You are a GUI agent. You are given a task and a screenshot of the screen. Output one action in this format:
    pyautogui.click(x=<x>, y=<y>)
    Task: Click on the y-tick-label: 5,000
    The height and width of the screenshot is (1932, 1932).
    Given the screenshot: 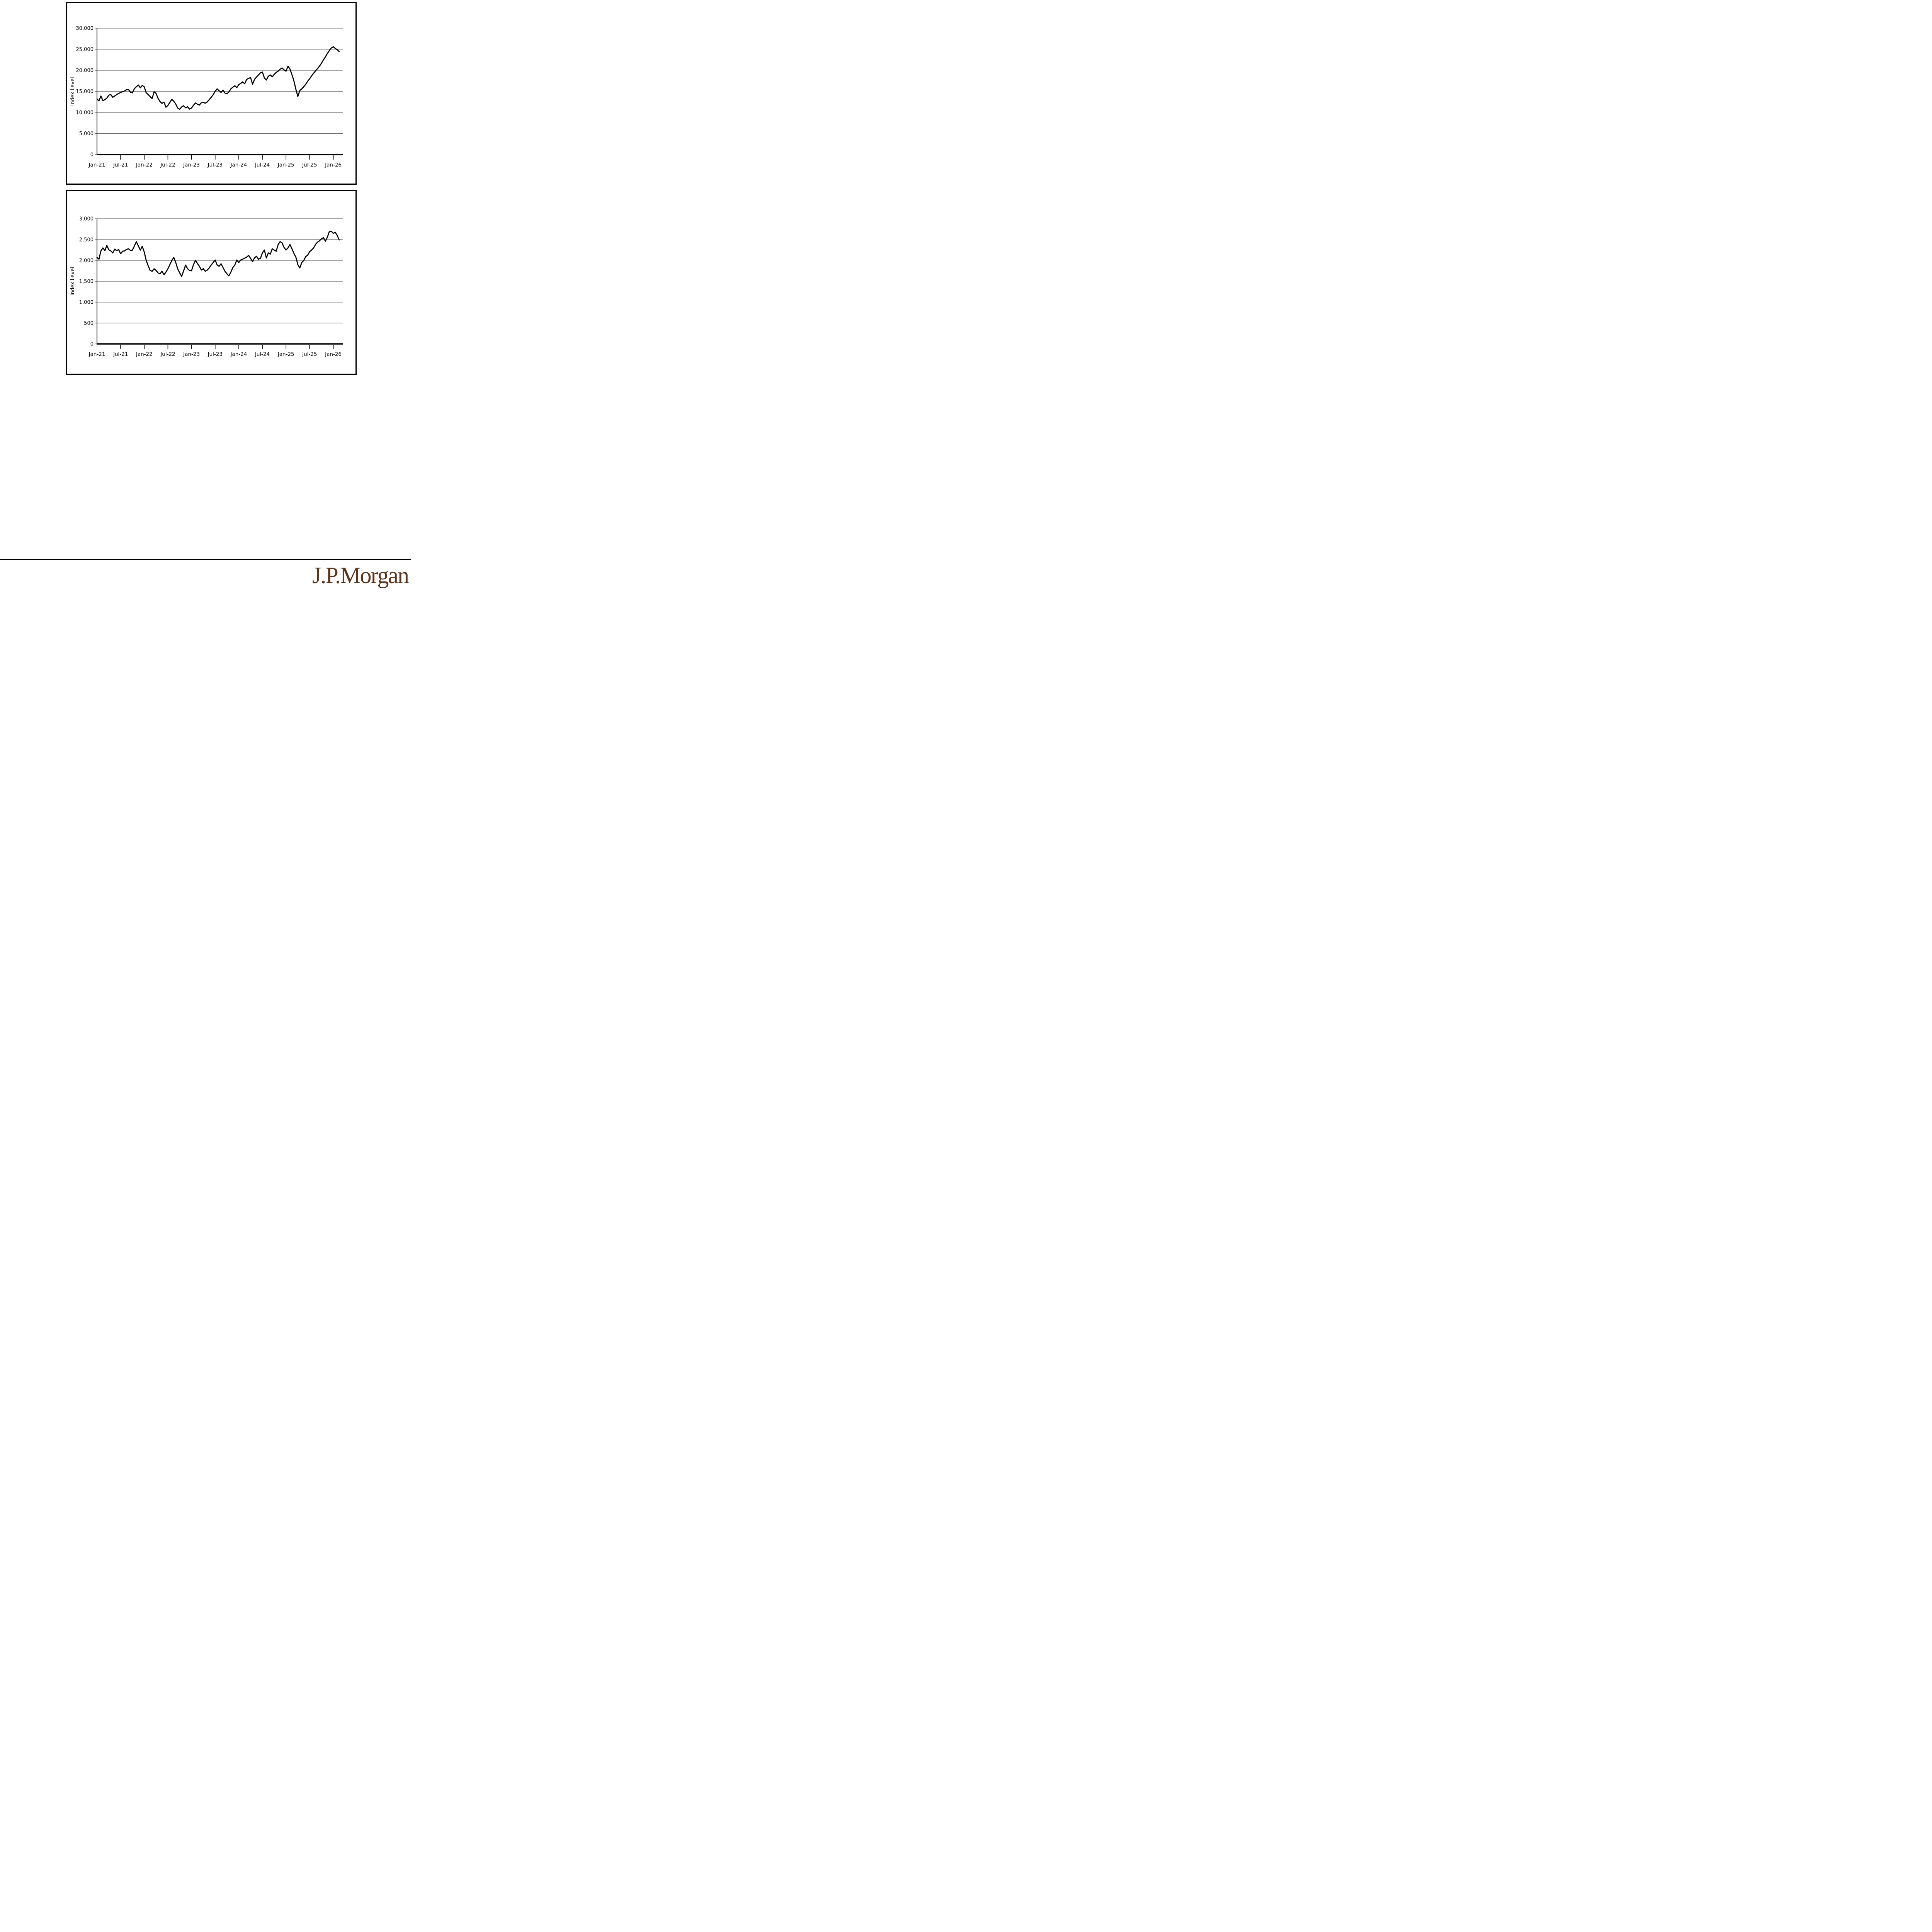 What is the action you would take?
    pyautogui.click(x=86, y=134)
    